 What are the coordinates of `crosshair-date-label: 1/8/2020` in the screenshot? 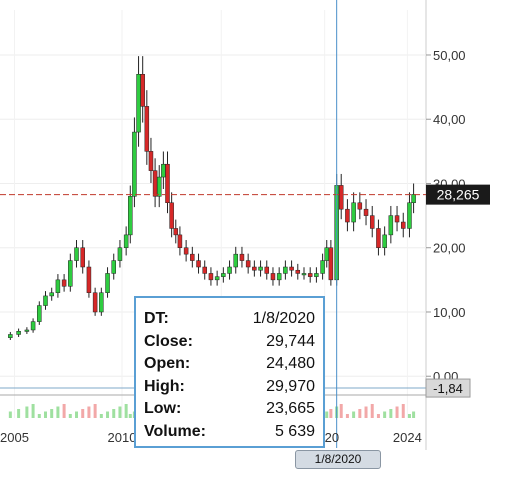 It's located at (338, 459).